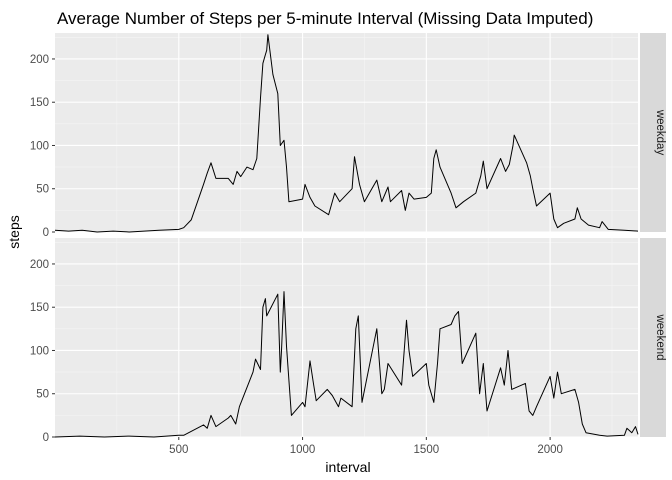  Describe the element at coordinates (427, 450) in the screenshot. I see `x-tick-label: 1500` at that location.